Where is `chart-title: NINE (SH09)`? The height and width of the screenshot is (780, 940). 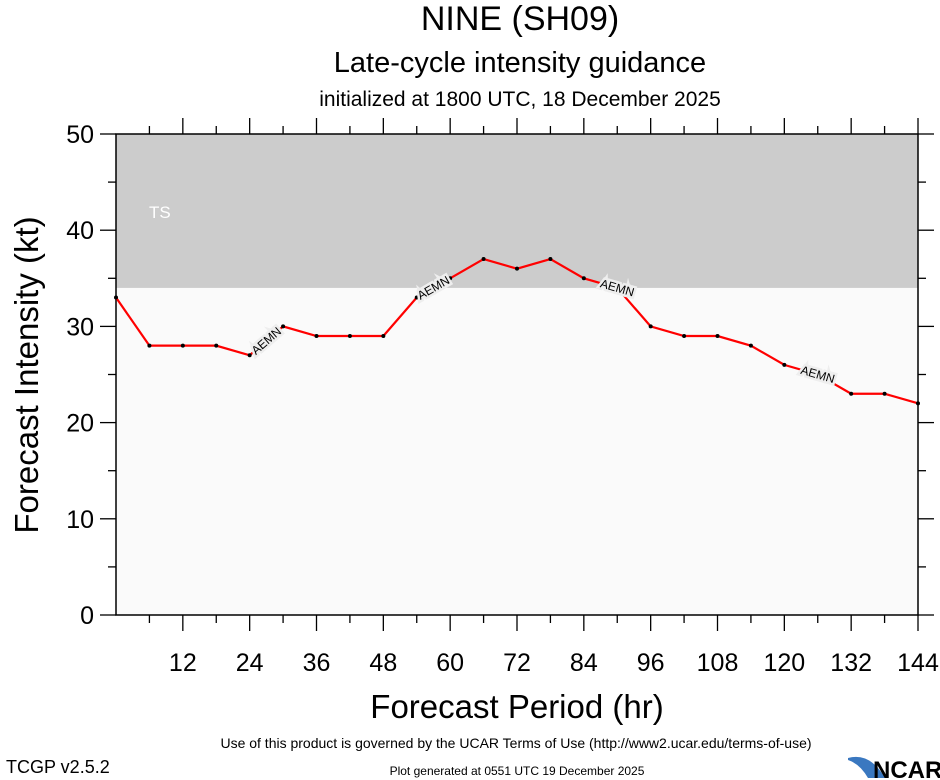
chart-title: NINE (SH09) is located at coordinates (520, 19).